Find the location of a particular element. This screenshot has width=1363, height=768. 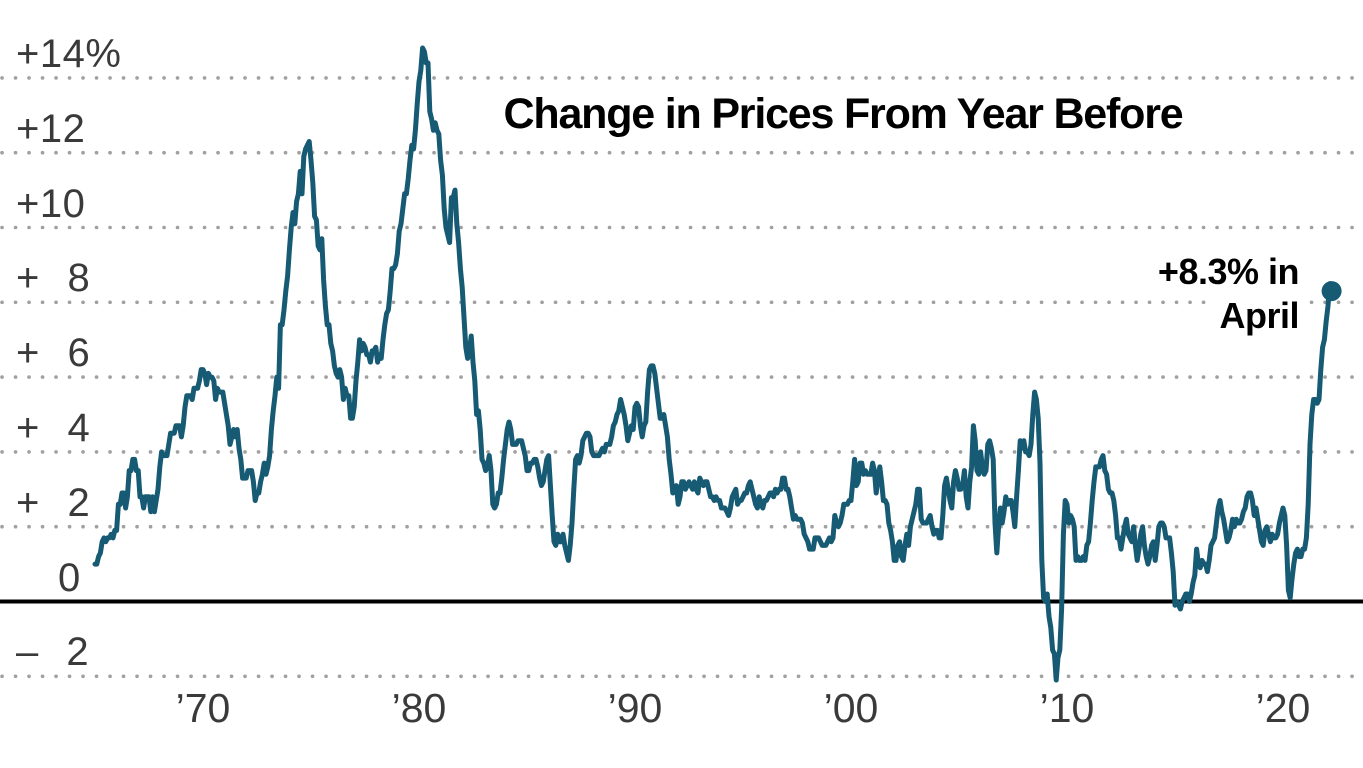

y-axis-label: +12 is located at coordinates (51, 128).